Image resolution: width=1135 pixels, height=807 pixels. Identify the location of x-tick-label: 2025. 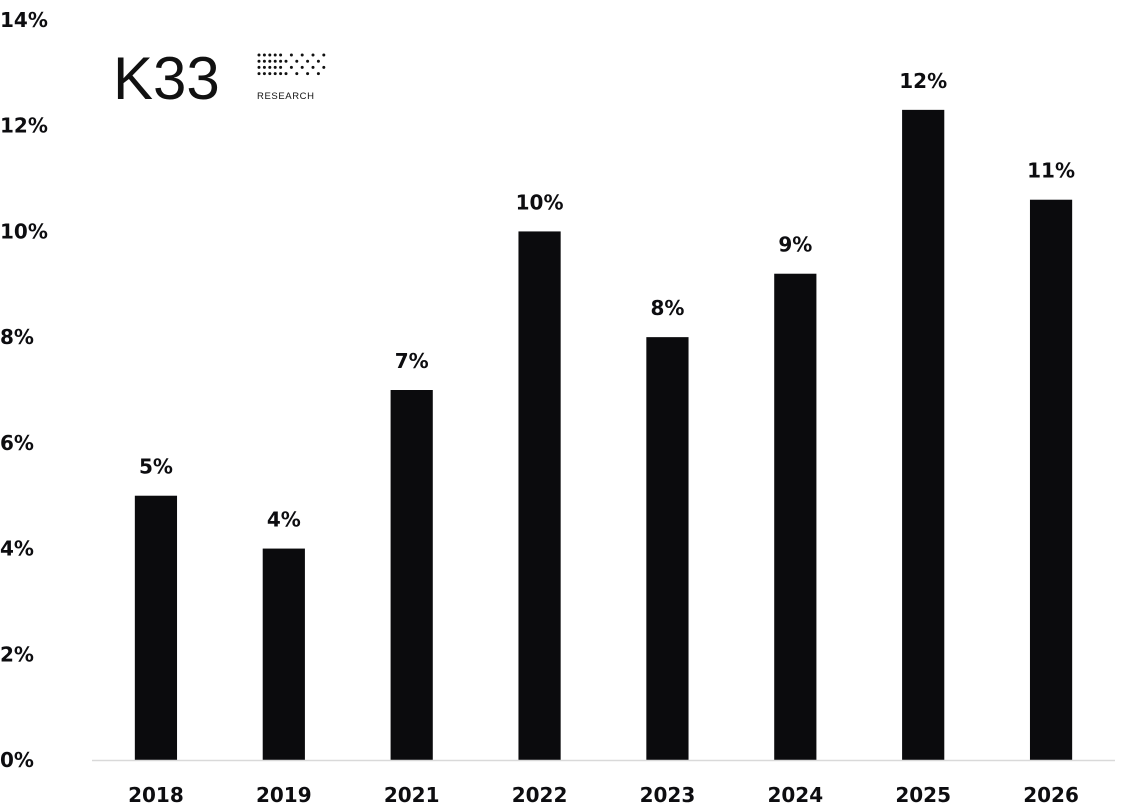
(923, 795).